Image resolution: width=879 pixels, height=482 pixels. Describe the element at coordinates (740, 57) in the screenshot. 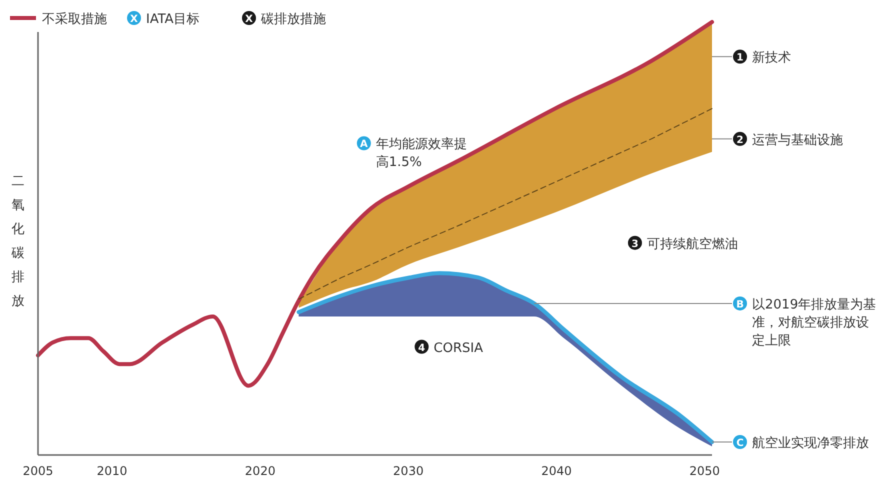

I see `badge-icon: 1` at that location.